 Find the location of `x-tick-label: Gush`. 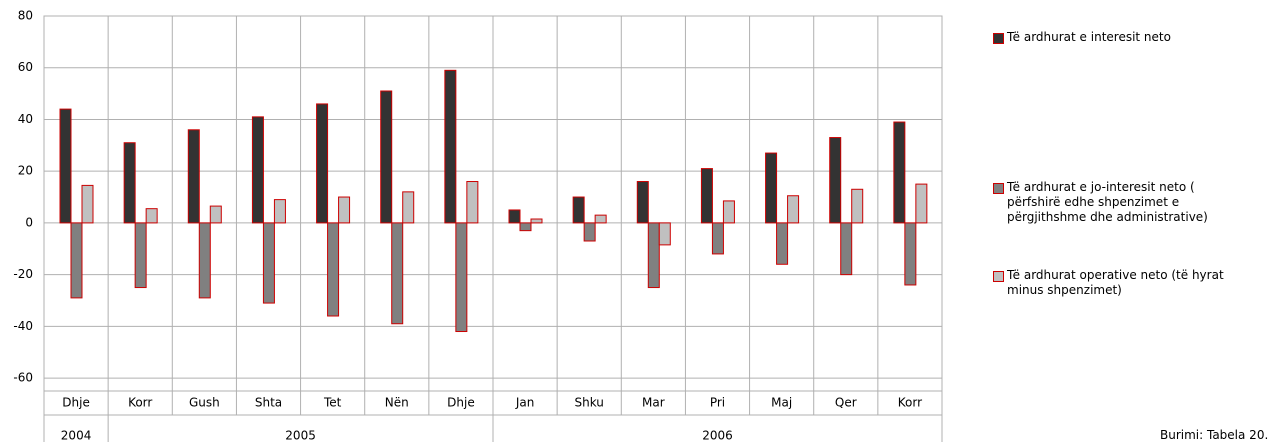

x-tick-label: Gush is located at coordinates (204, 403).